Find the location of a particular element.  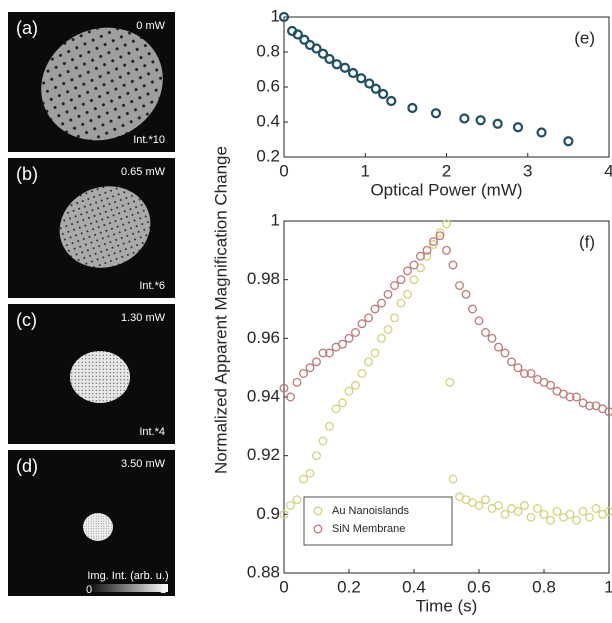

colorbar-max: 1 is located at coordinates (163, 590).